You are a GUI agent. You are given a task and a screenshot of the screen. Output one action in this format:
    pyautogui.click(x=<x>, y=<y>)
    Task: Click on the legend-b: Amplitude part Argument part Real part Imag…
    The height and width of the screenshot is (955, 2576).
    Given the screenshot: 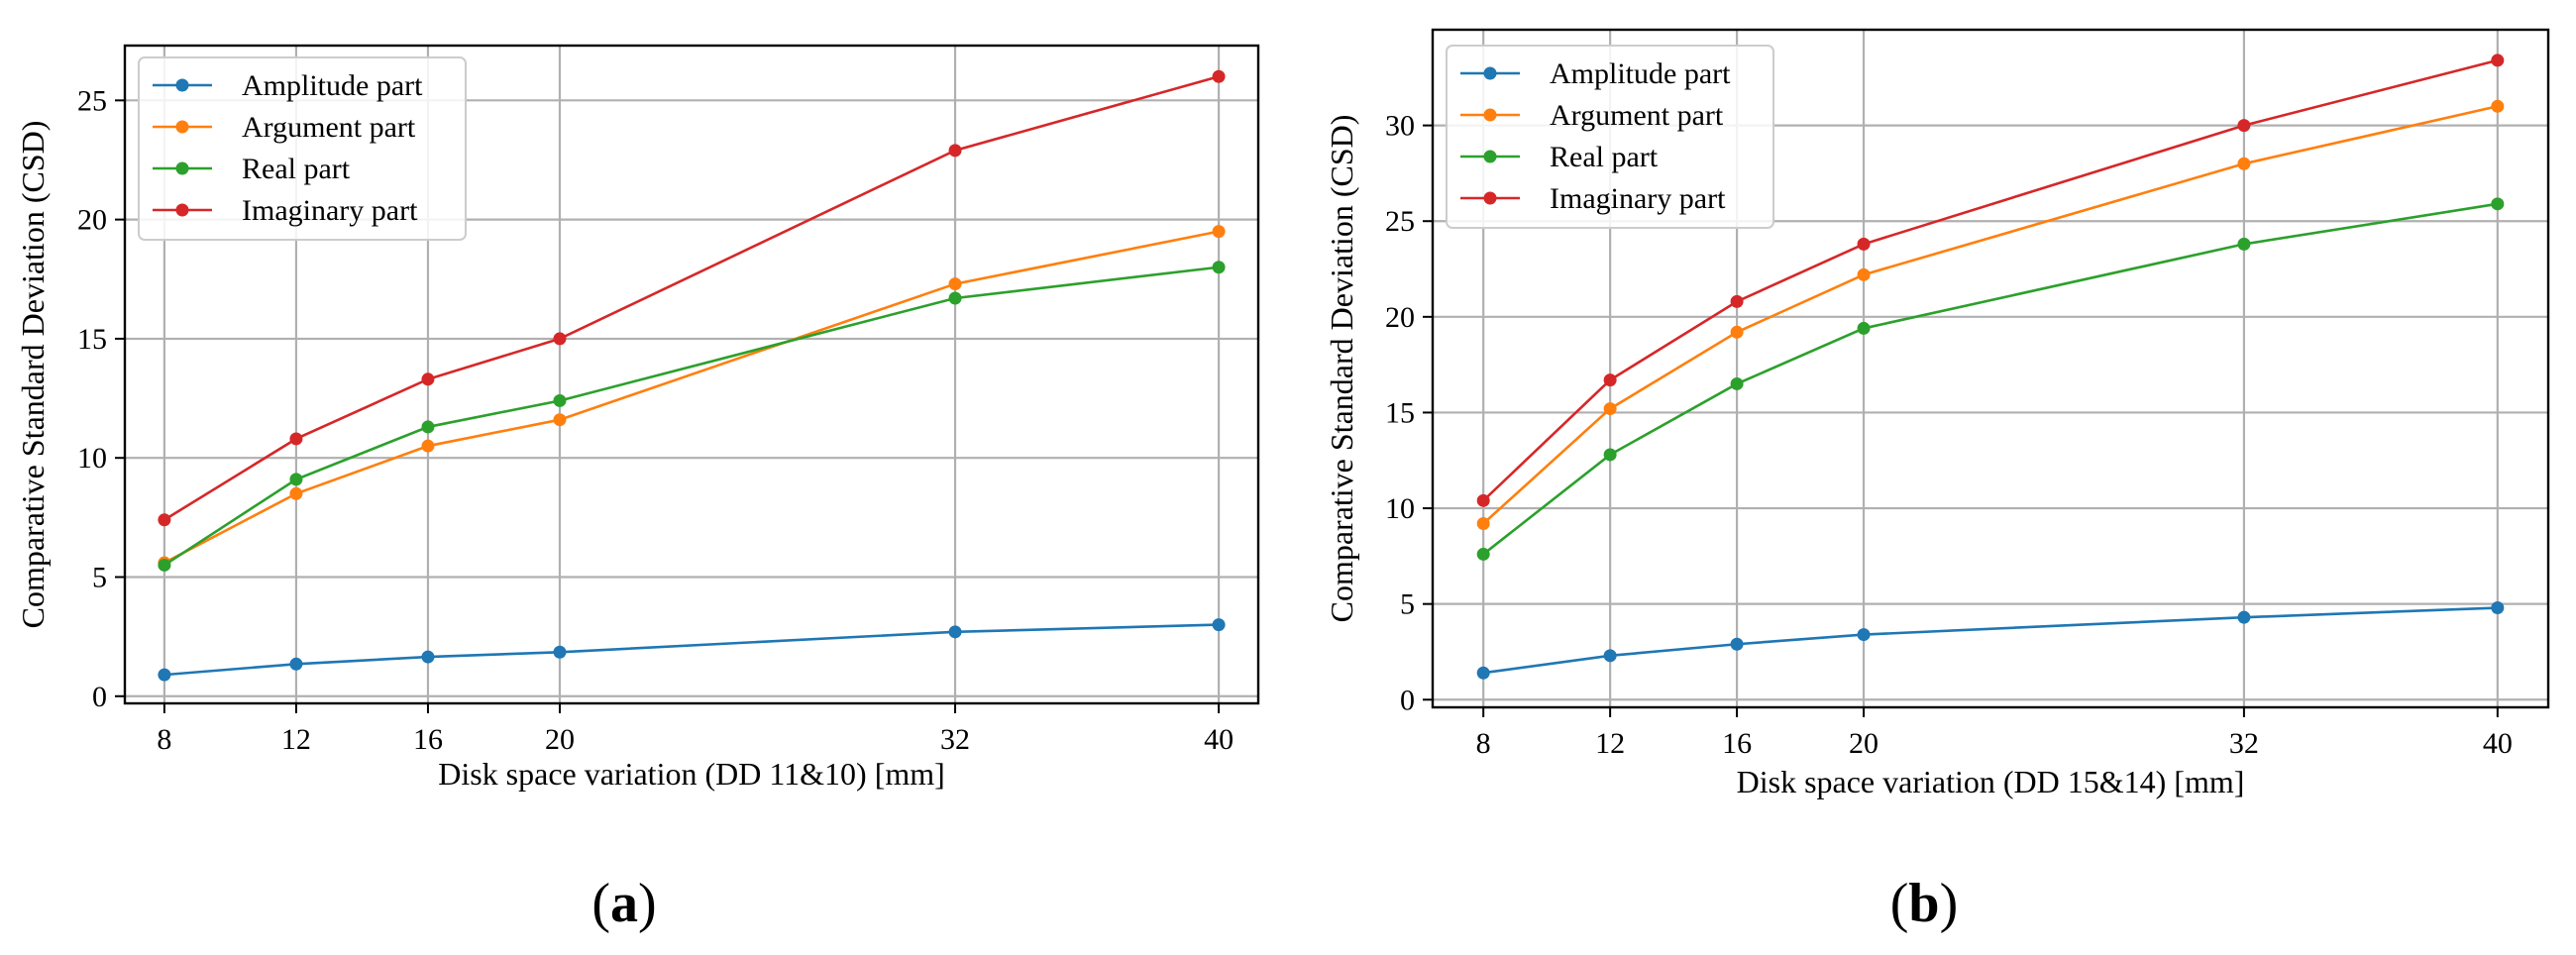 What is the action you would take?
    pyautogui.click(x=1610, y=137)
    